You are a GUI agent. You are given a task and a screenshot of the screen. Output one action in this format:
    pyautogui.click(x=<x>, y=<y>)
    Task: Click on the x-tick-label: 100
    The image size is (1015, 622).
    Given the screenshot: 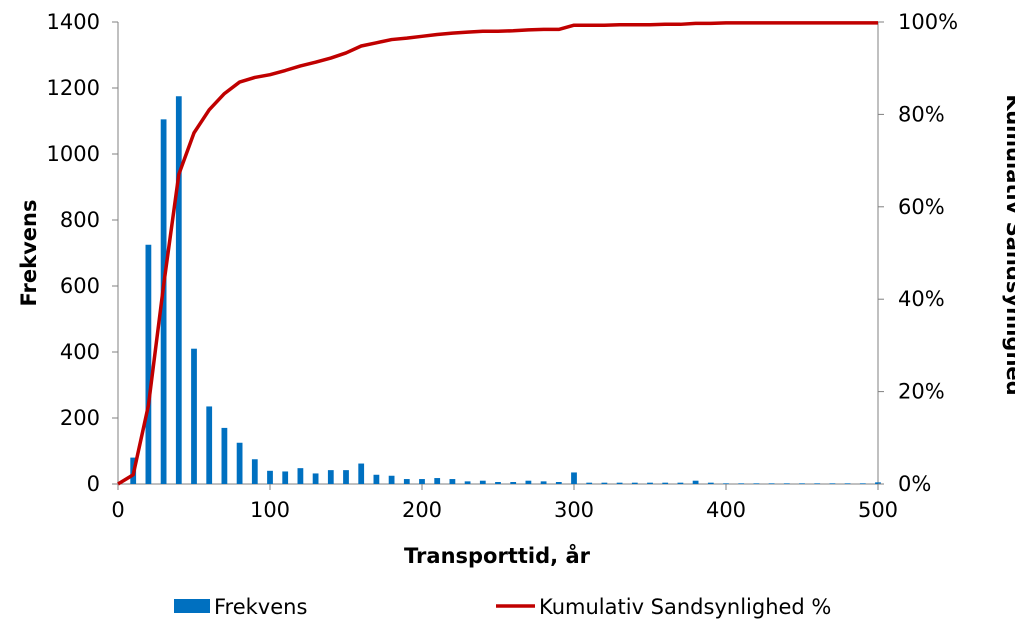 What is the action you would take?
    pyautogui.click(x=270, y=510)
    